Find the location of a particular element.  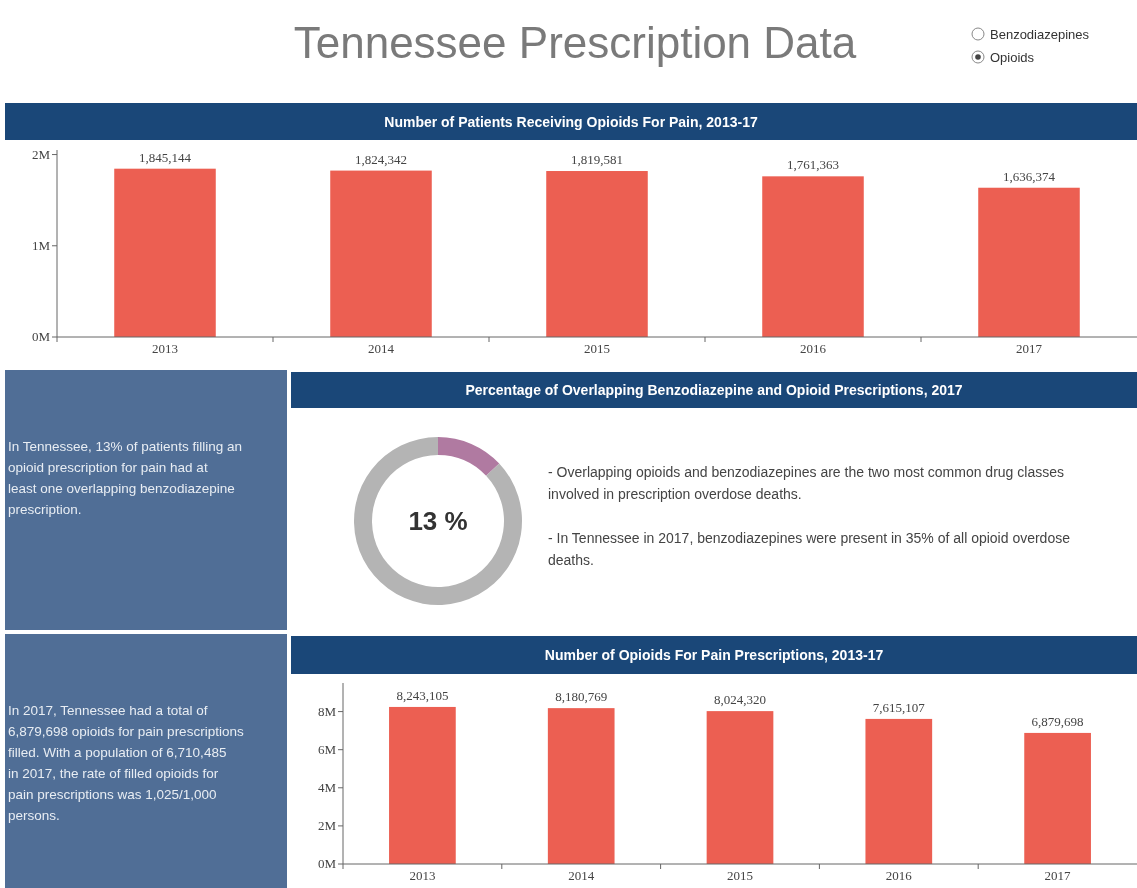

text: Percentage of Overlapping Benzodiazepine and Opioid Prescriptions, 2017 is located at coordinates (714, 390).